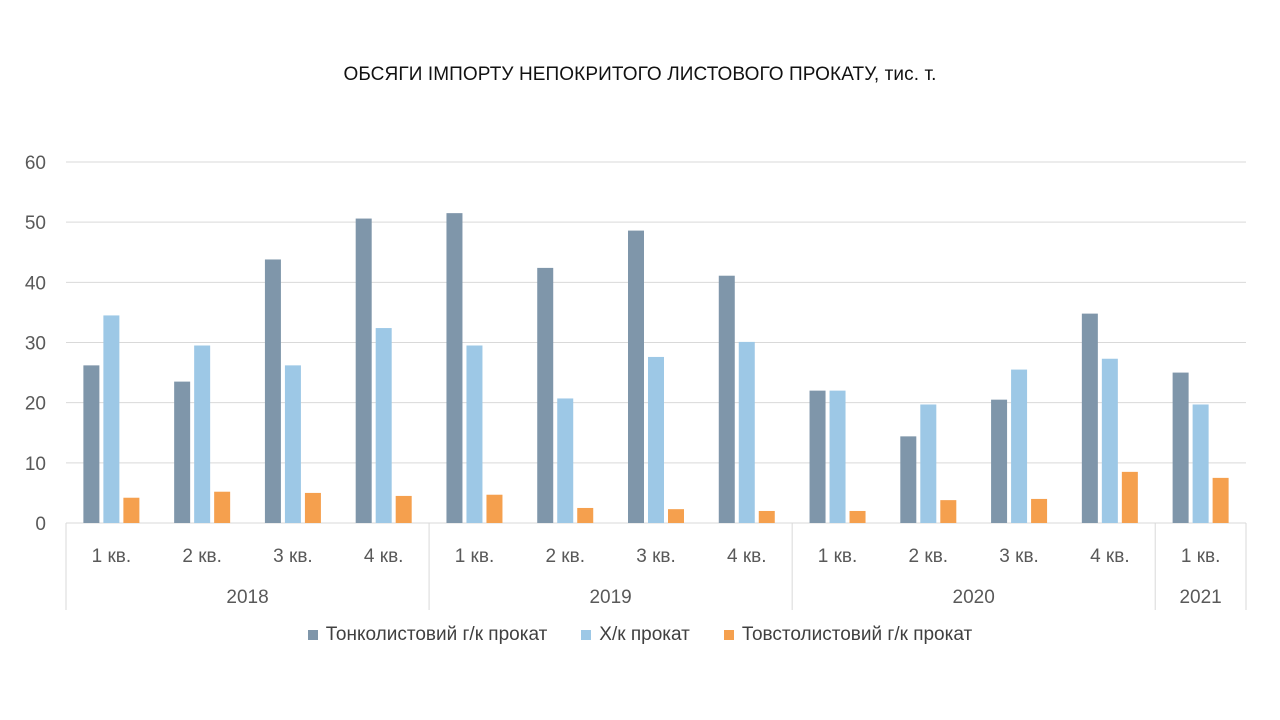  What do you see at coordinates (247, 597) in the screenshot?
I see `group-label: 2018` at bounding box center [247, 597].